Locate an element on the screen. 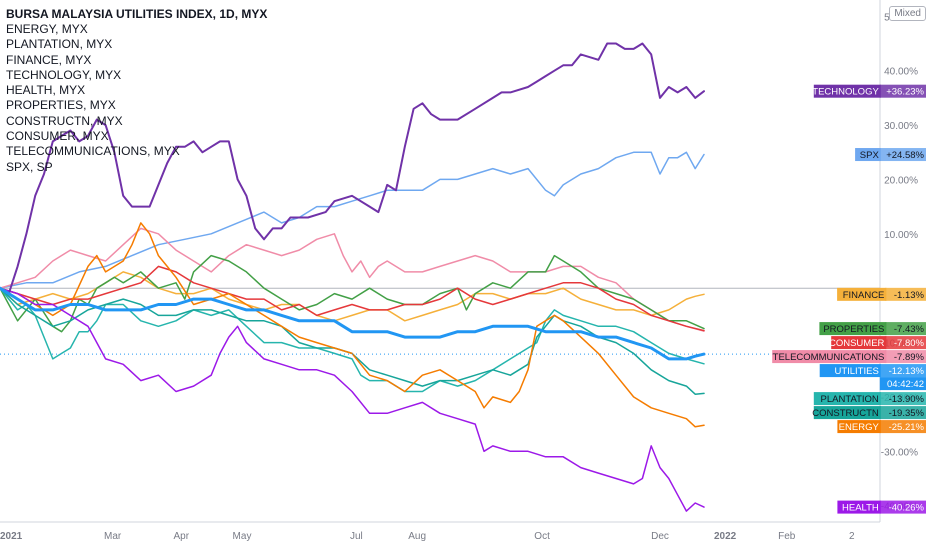  y-tick-label: 40.00% is located at coordinates (901, 72).